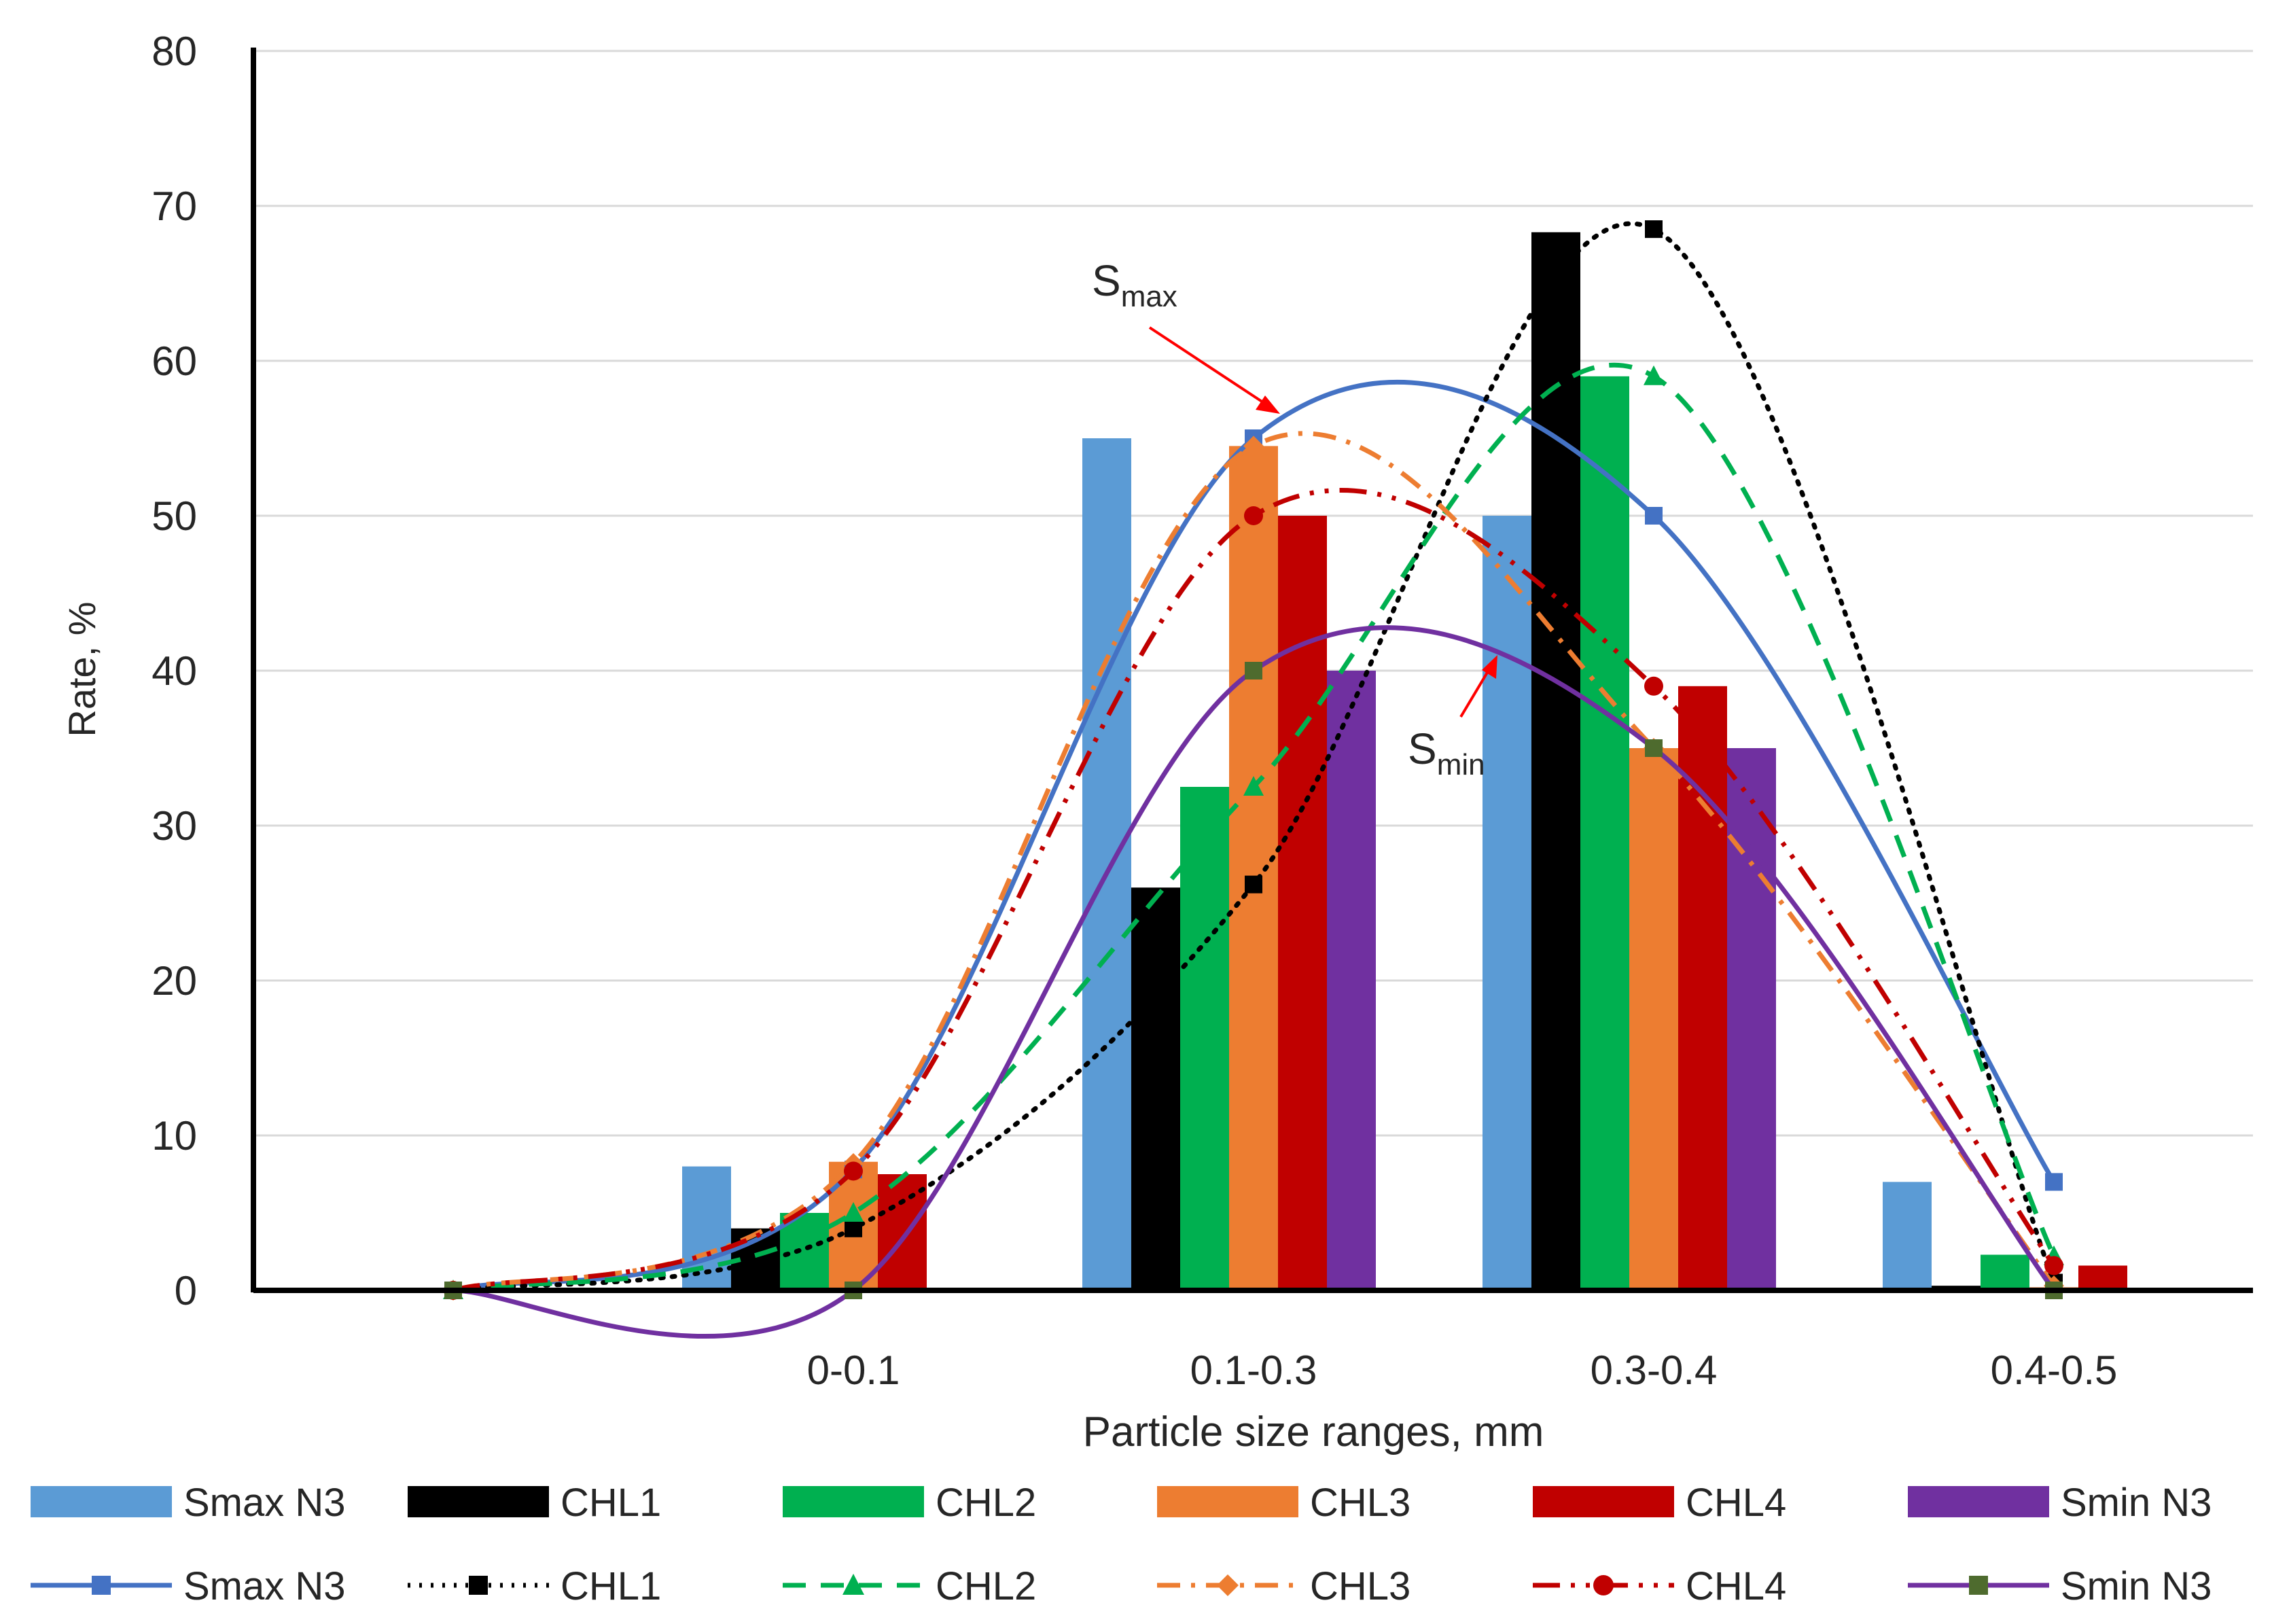 The height and width of the screenshot is (1624, 2272). Describe the element at coordinates (1313, 1432) in the screenshot. I see `x-axis-label: Particle size ranges, mm` at that location.